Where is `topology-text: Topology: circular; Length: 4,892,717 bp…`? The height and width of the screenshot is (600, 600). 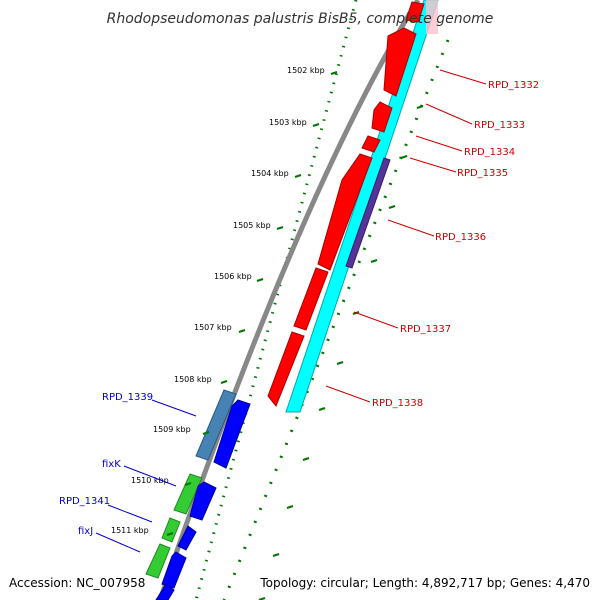
topology-text: Topology: circular; Length: 4,892,717 bp… is located at coordinates (424, 583).